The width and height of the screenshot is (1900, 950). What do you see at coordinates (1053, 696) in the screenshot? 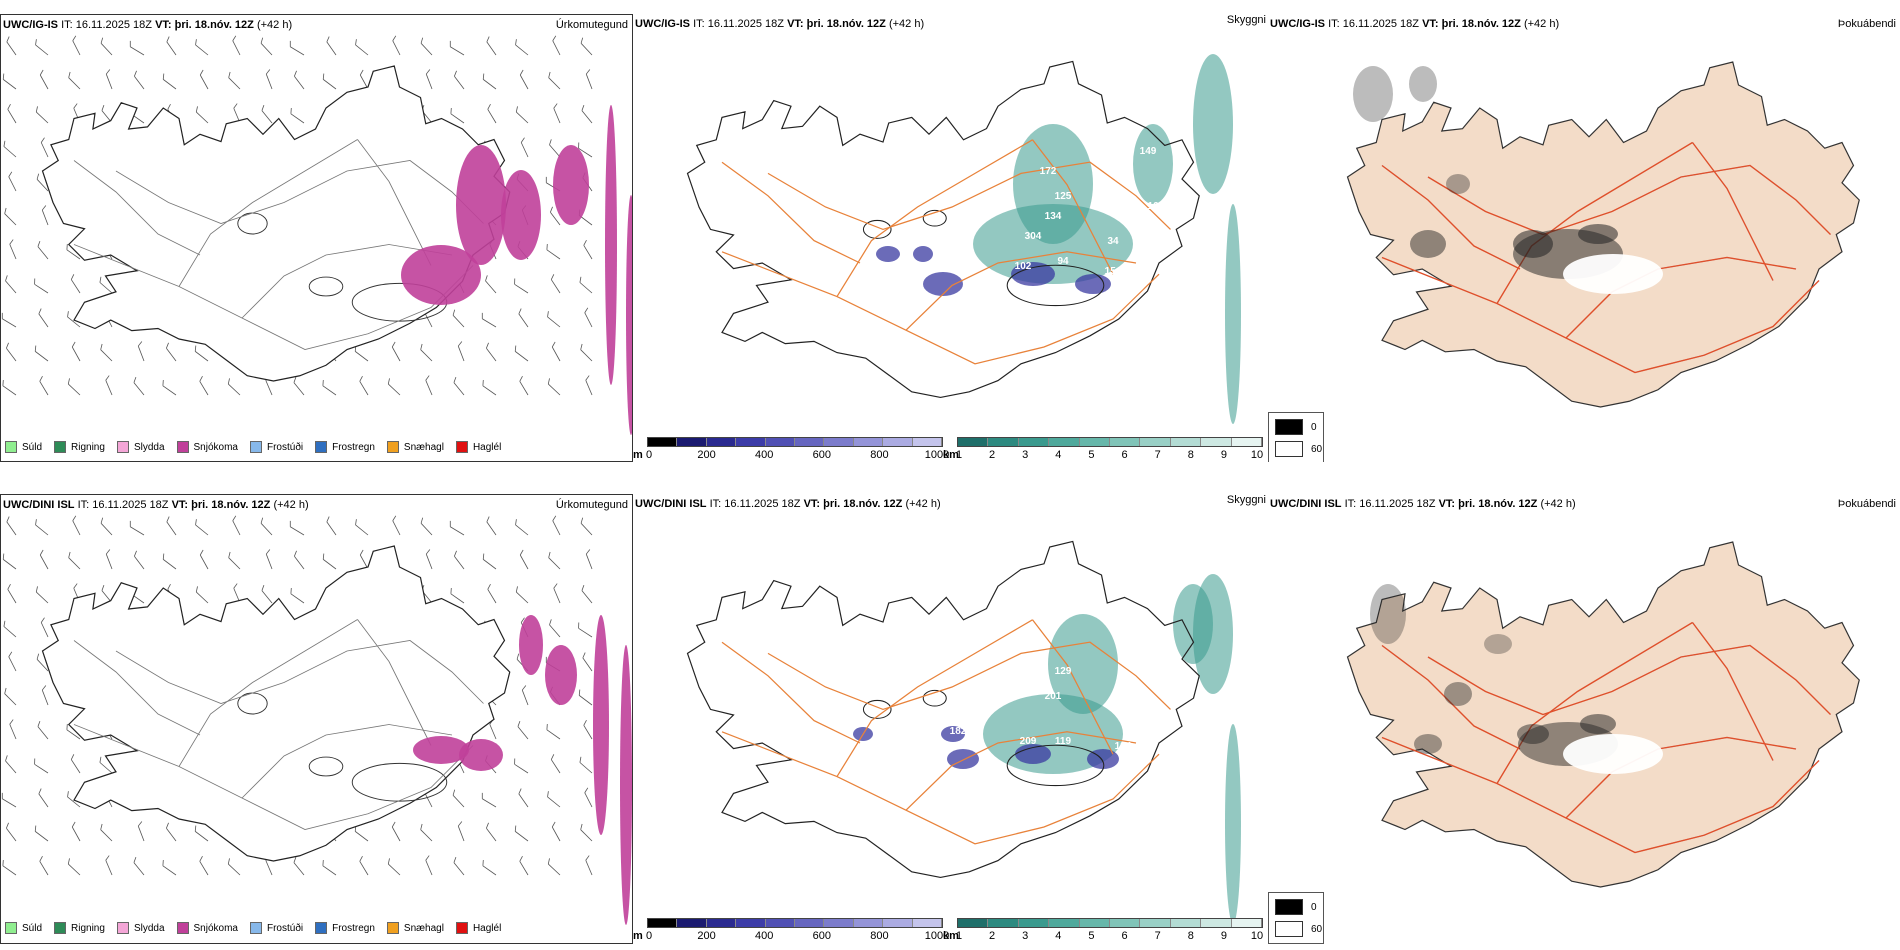
I see `ceiling-value-label: 201` at bounding box center [1053, 696].